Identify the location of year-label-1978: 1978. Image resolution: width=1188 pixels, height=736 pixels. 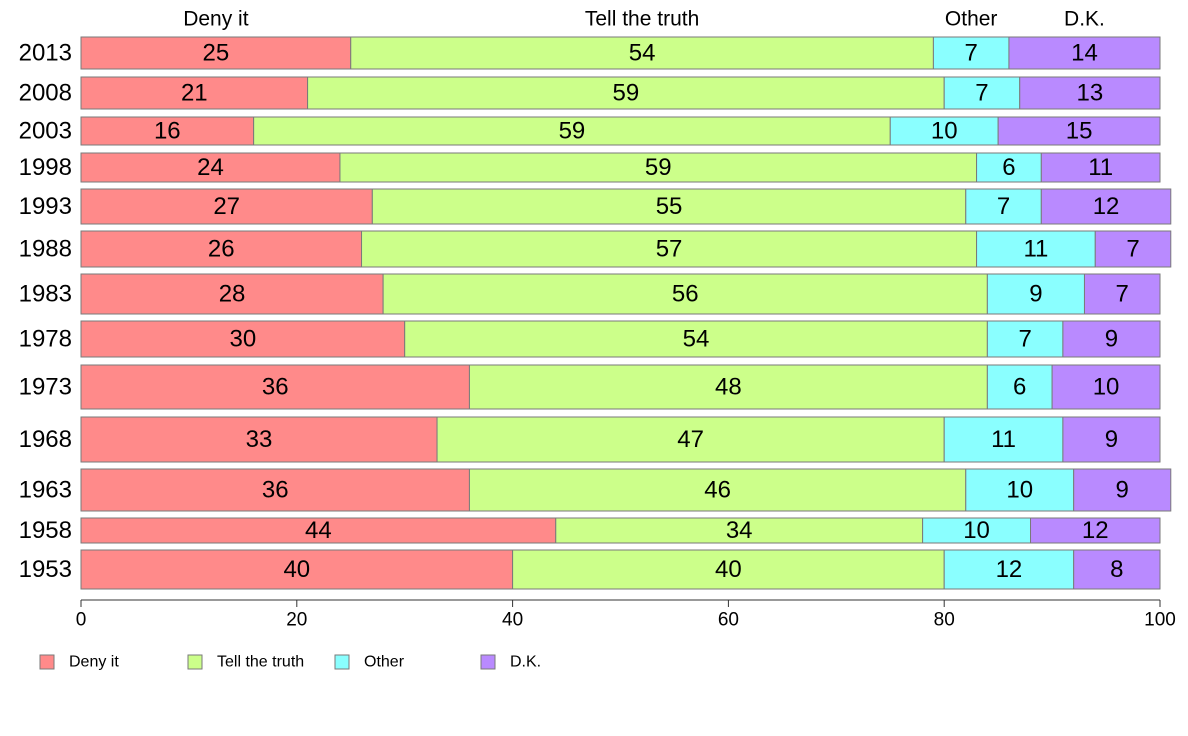
(45, 339).